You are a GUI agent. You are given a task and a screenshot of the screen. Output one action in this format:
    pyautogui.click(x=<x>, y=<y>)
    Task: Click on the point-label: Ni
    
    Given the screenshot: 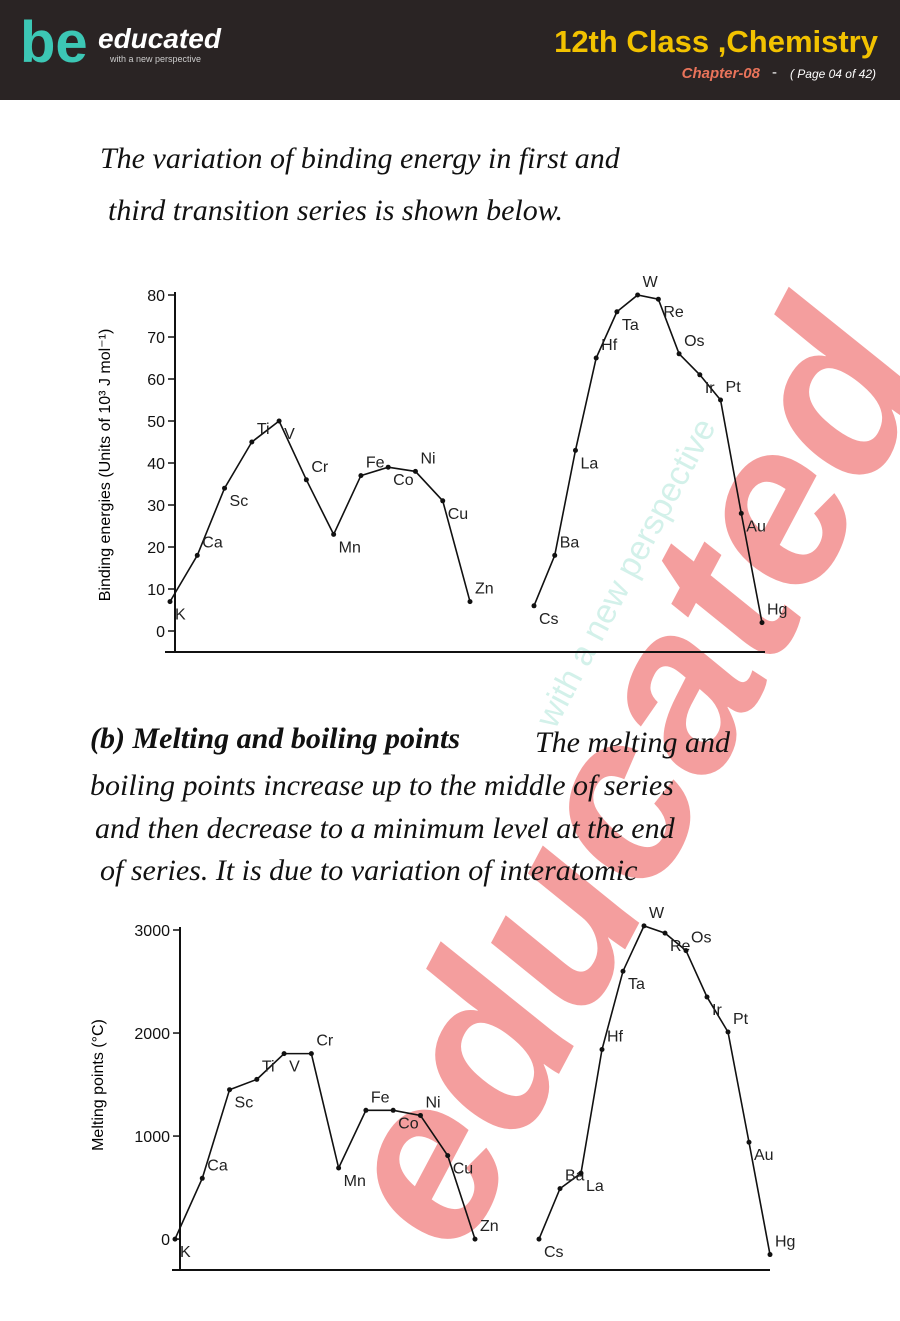 What is the action you would take?
    pyautogui.click(x=432, y=1102)
    